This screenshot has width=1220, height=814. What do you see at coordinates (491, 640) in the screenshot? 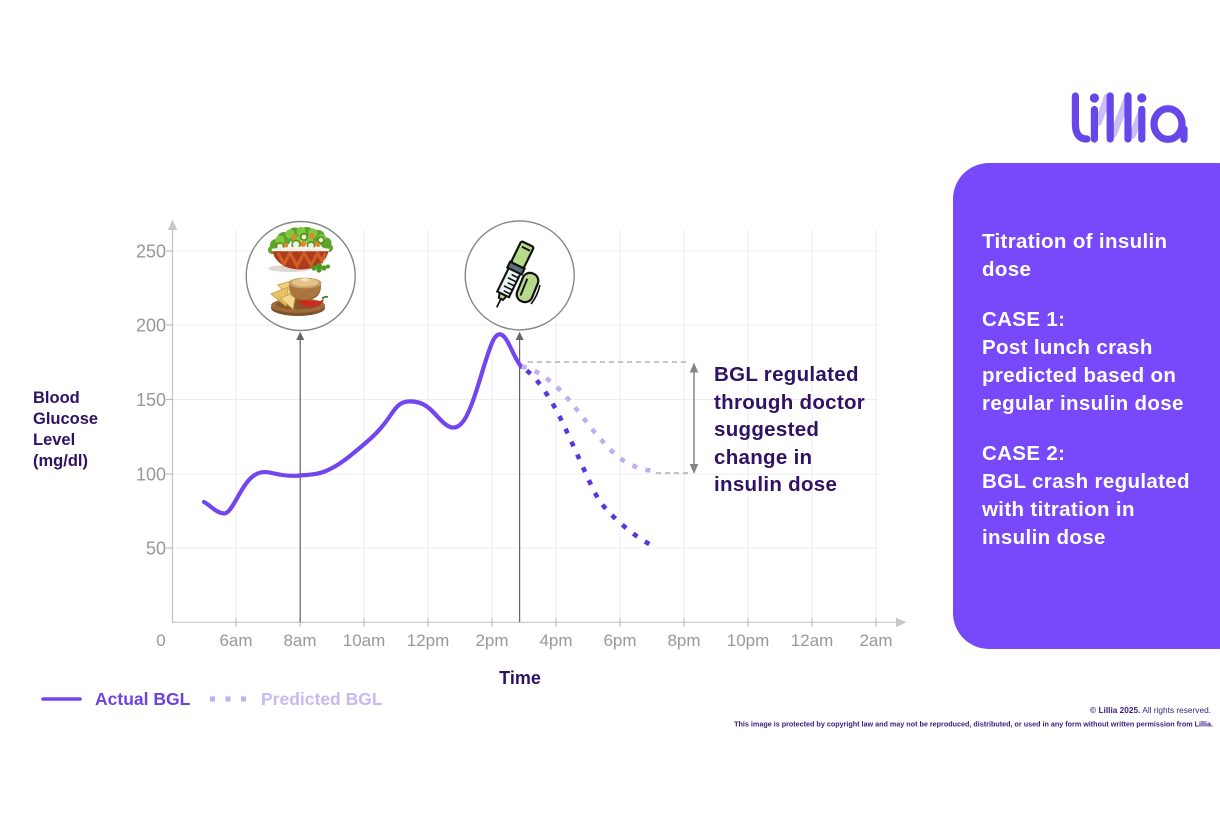
I see `svg-text: 2pm` at bounding box center [491, 640].